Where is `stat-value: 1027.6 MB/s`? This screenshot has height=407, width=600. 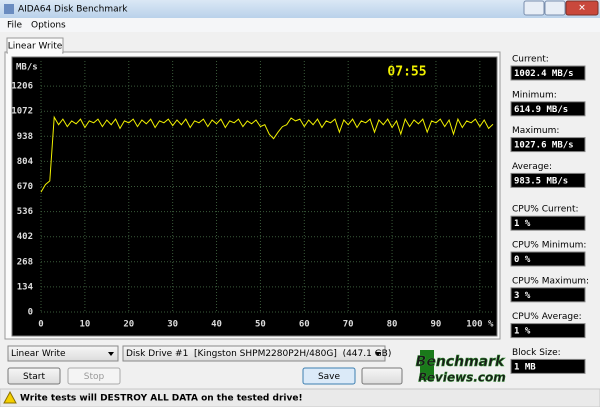
stat-value: 1027.6 MB/s is located at coordinates (544, 146).